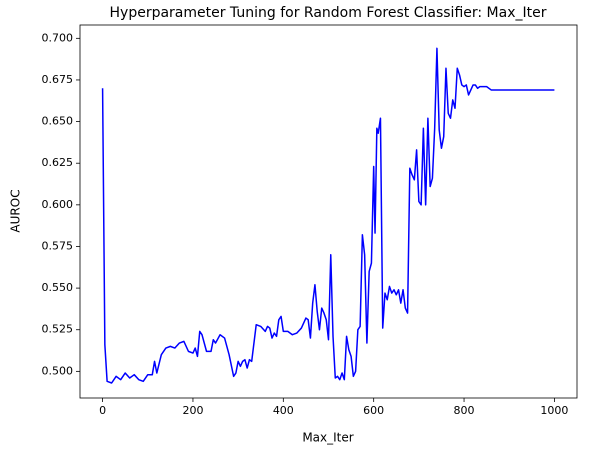 Image resolution: width=596 pixels, height=455 pixels. Describe the element at coordinates (58, 329) in the screenshot. I see `y-tick-label: 0.525` at that location.